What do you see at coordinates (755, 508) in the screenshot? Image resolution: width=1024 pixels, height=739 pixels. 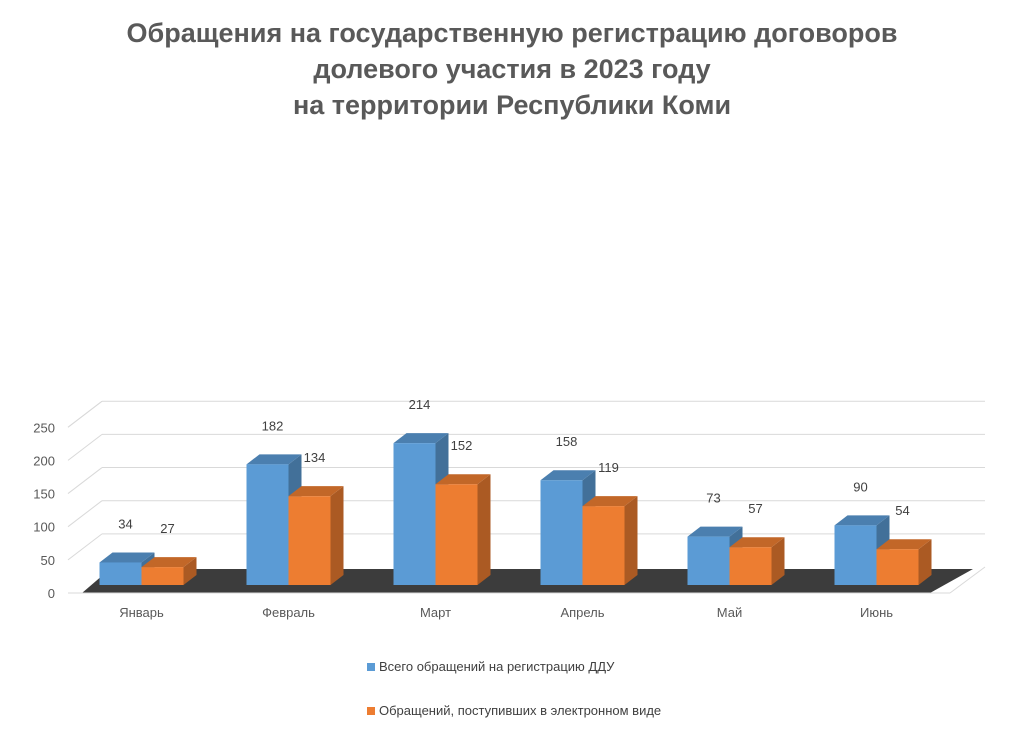 I see `data-label: 57` at bounding box center [755, 508].